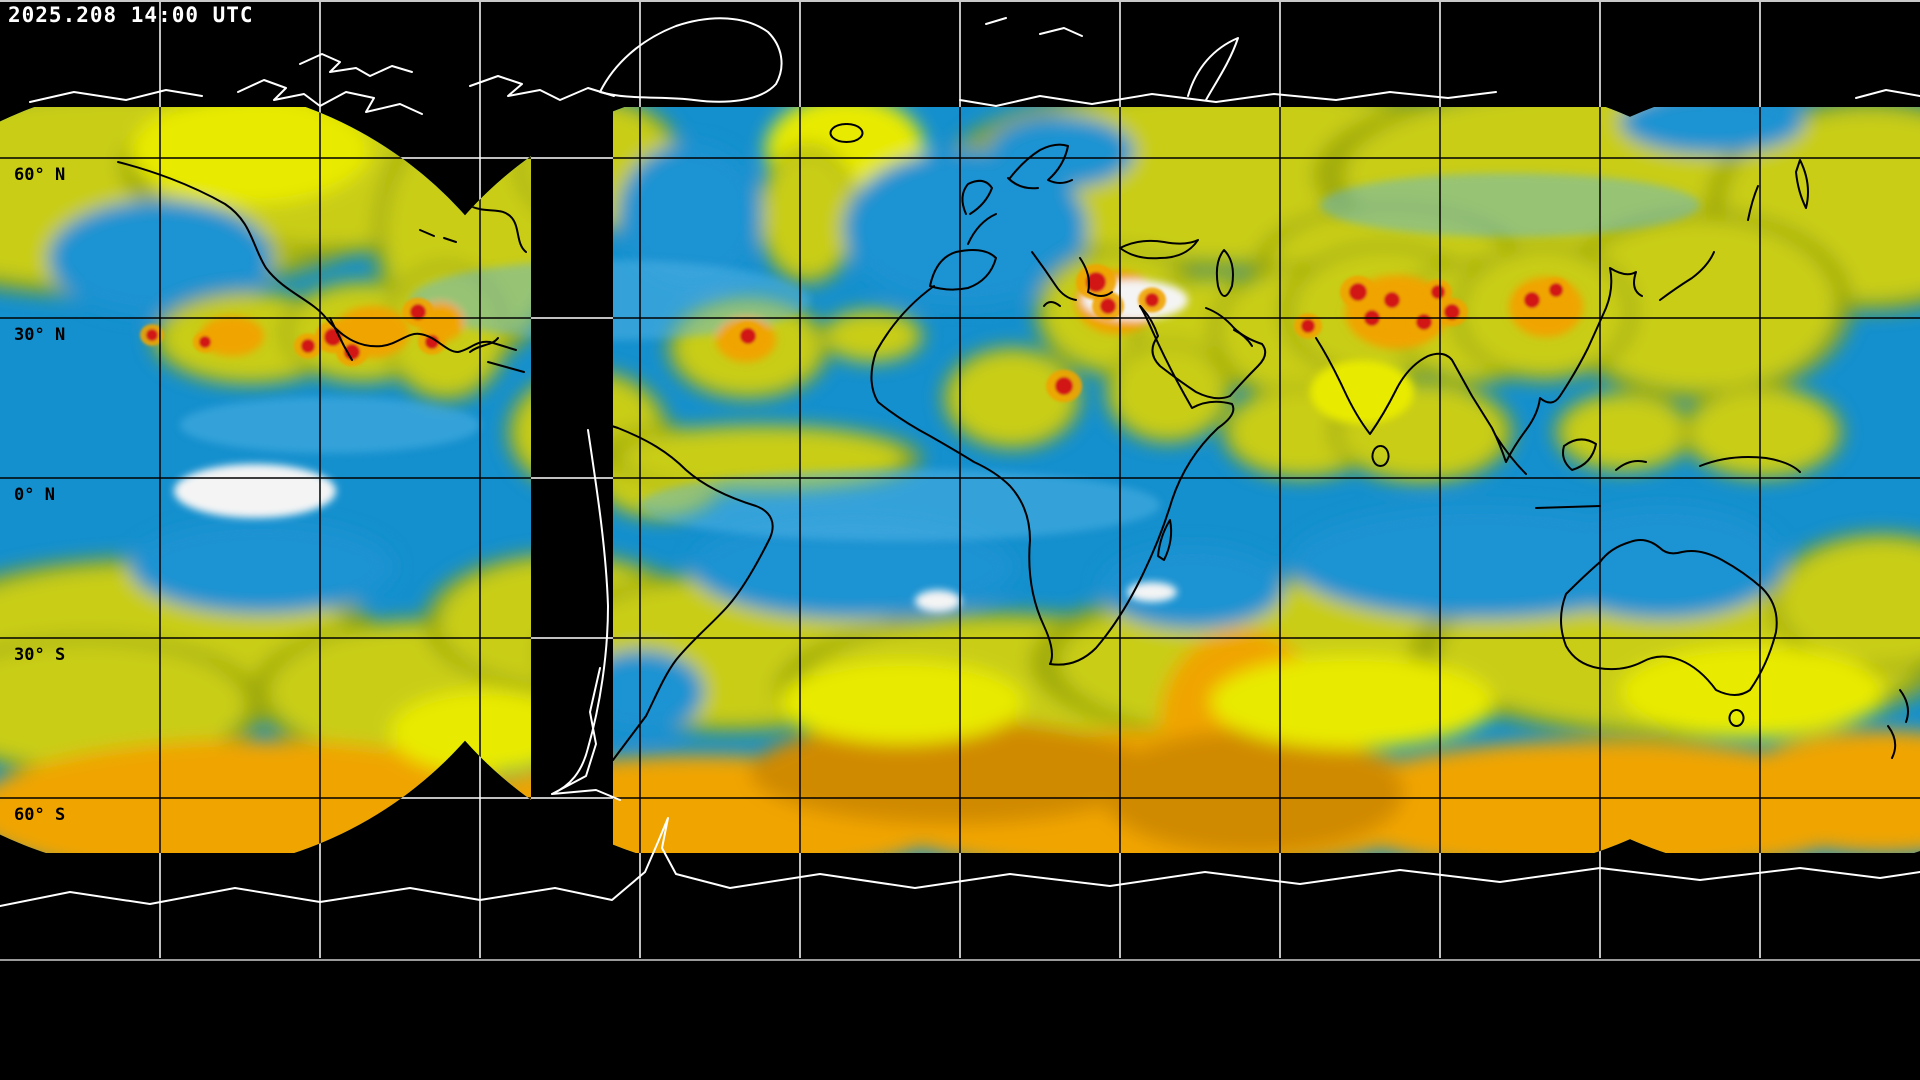 The width and height of the screenshot is (1920, 1080). I want to click on lat-label: 30° N, so click(39, 335).